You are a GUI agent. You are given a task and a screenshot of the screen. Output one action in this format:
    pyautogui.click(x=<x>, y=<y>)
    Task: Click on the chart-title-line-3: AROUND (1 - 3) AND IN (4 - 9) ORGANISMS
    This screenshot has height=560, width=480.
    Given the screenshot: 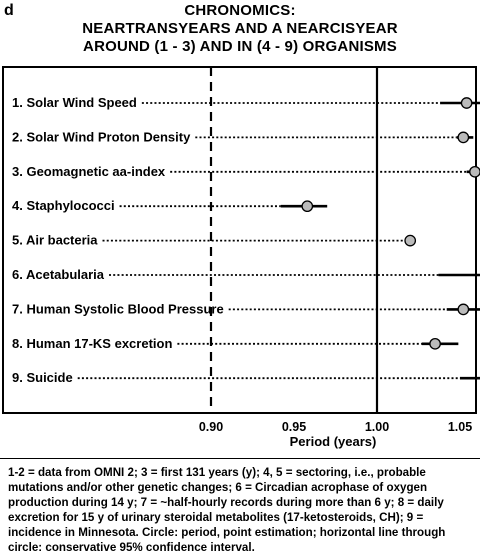 What is the action you would take?
    pyautogui.click(x=240, y=46)
    